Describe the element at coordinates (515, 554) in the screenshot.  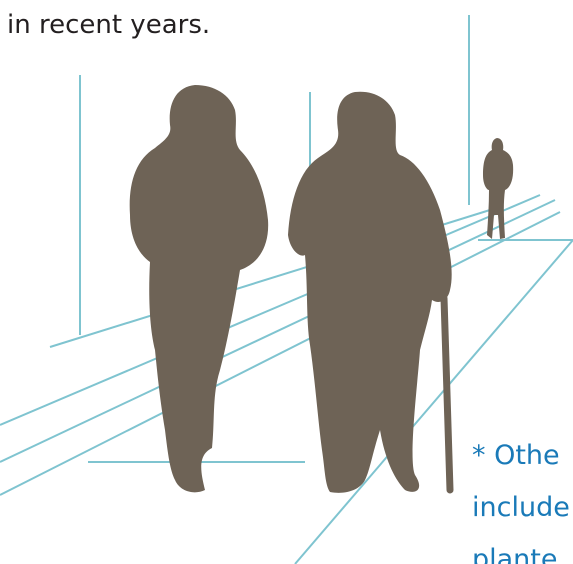
I see `note-line: plante` at that location.